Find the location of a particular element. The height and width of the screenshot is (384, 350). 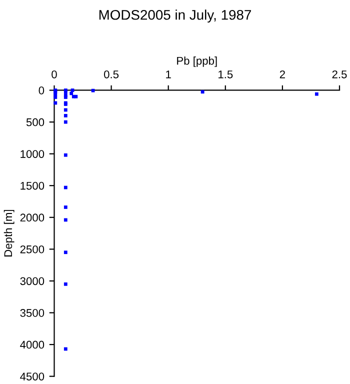

x-tick-label: 1.5 is located at coordinates (225, 74).